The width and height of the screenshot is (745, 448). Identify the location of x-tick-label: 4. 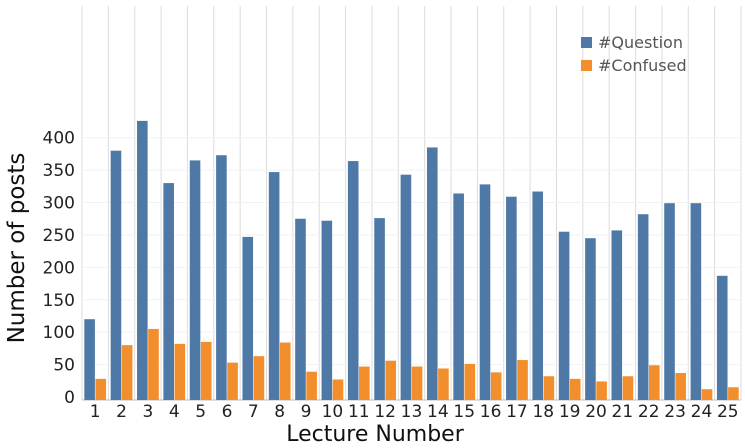
(174, 412).